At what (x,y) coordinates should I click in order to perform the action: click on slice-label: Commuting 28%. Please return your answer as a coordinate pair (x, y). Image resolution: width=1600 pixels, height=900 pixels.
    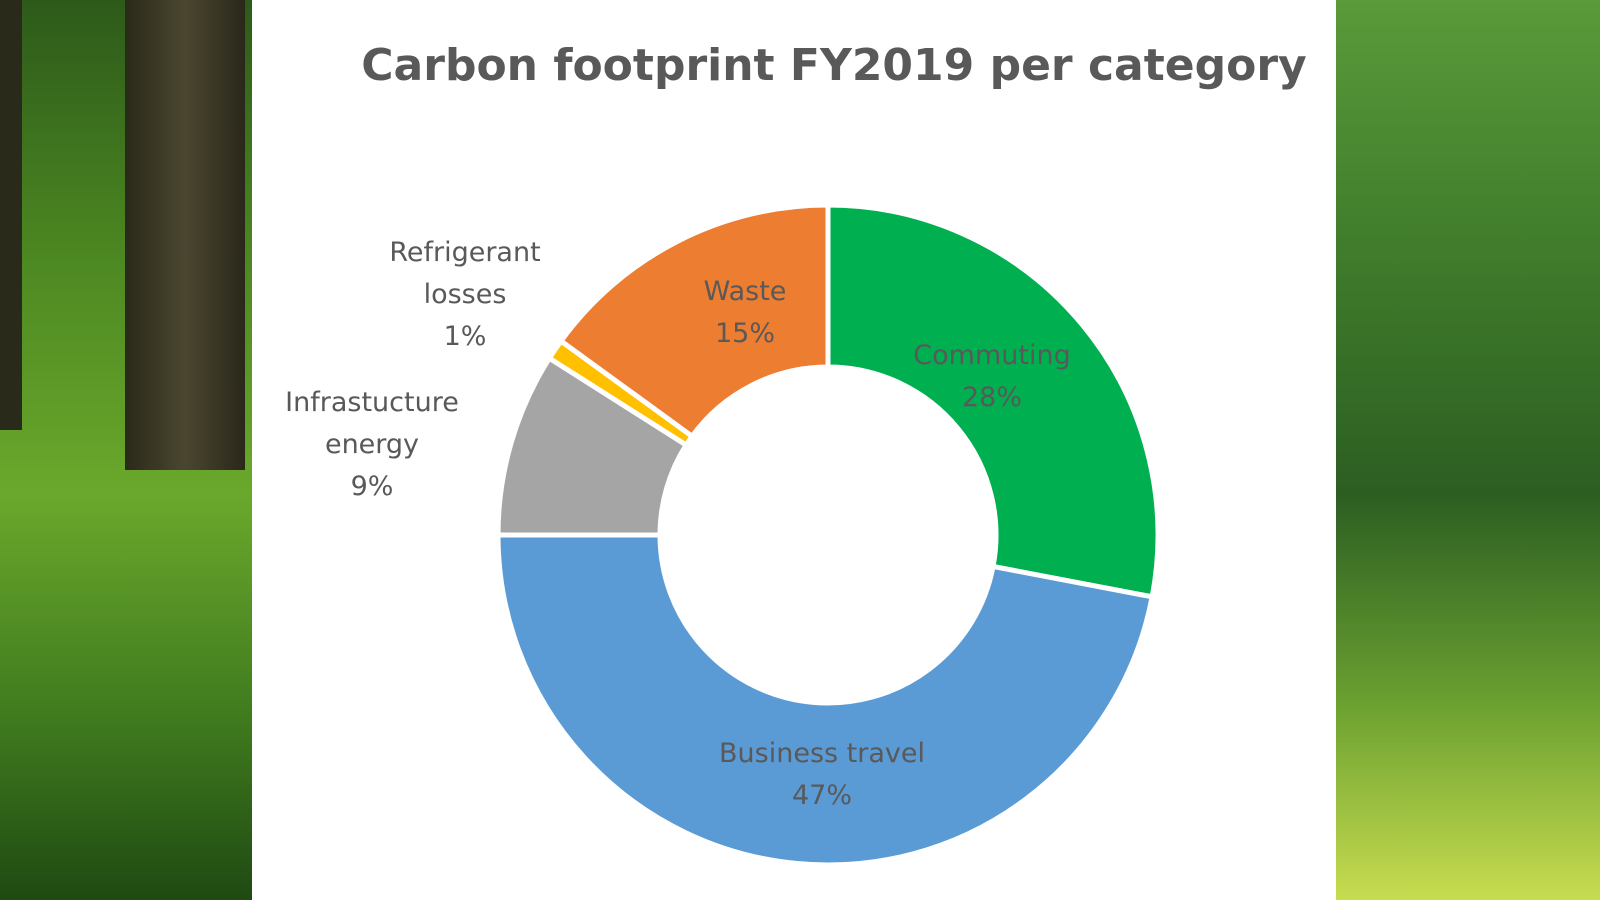
    Looking at the image, I should click on (992, 377).